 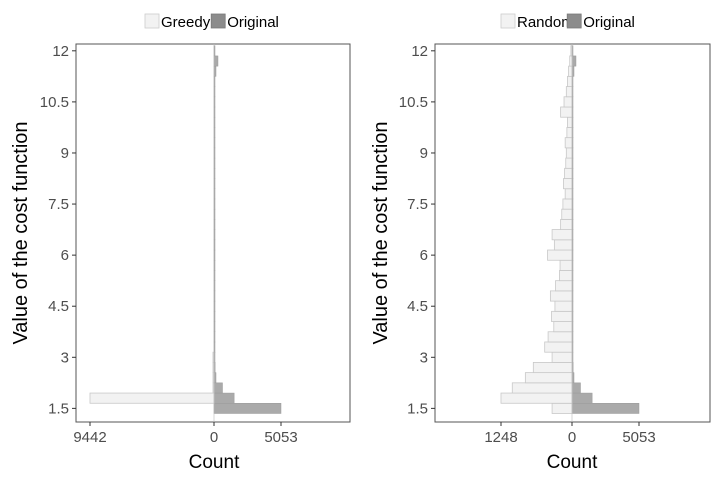 I want to click on legend-label-greedy: Greedy, so click(x=186, y=22).